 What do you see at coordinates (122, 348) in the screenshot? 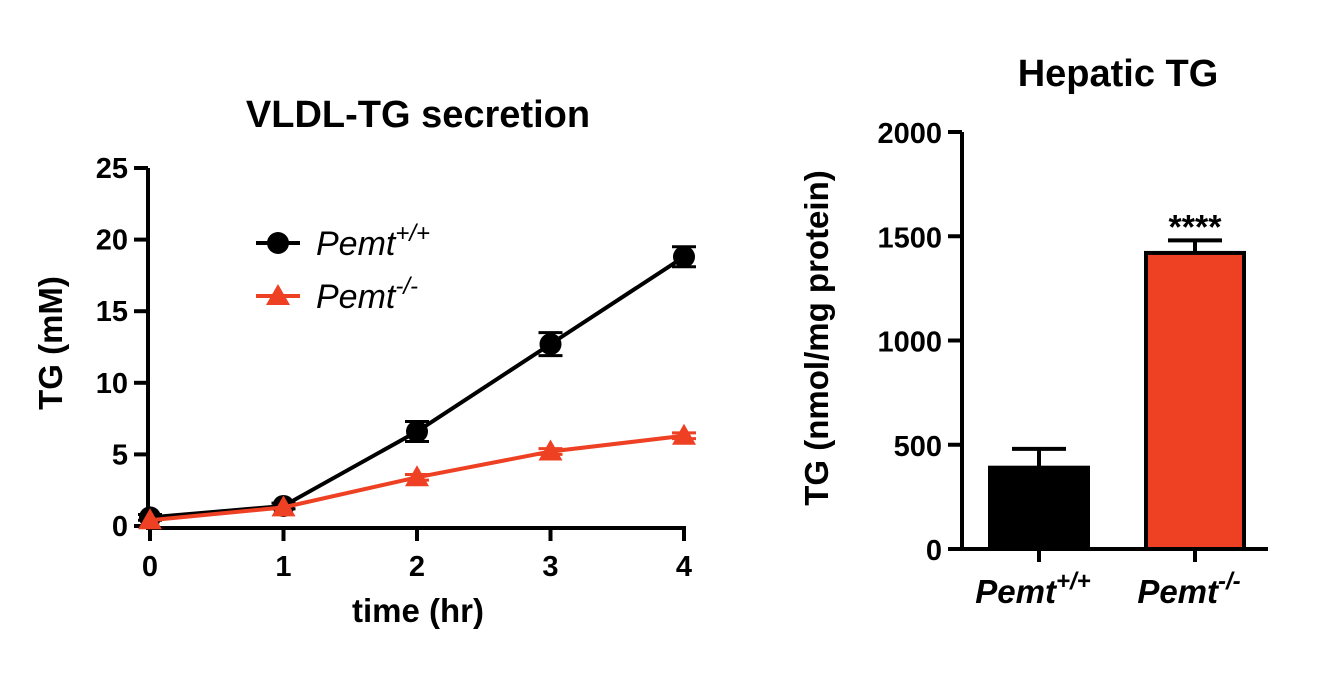
I see `line-chart-y-ticks: 0 5 10 15 20 25` at bounding box center [122, 348].